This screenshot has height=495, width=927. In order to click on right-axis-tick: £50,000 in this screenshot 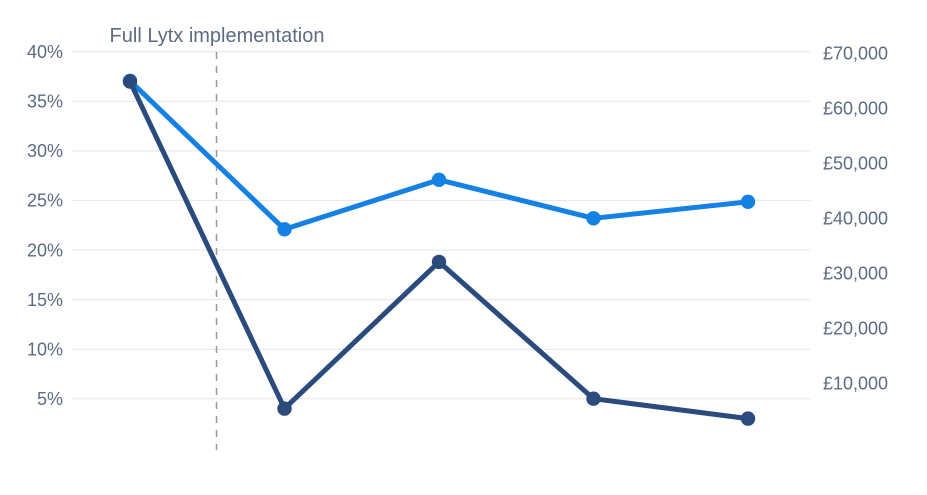, I will do `click(855, 164)`.